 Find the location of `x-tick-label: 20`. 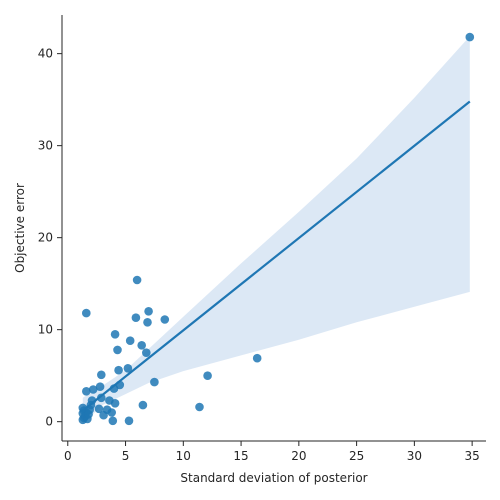

x-tick-label: 20 is located at coordinates (298, 456).